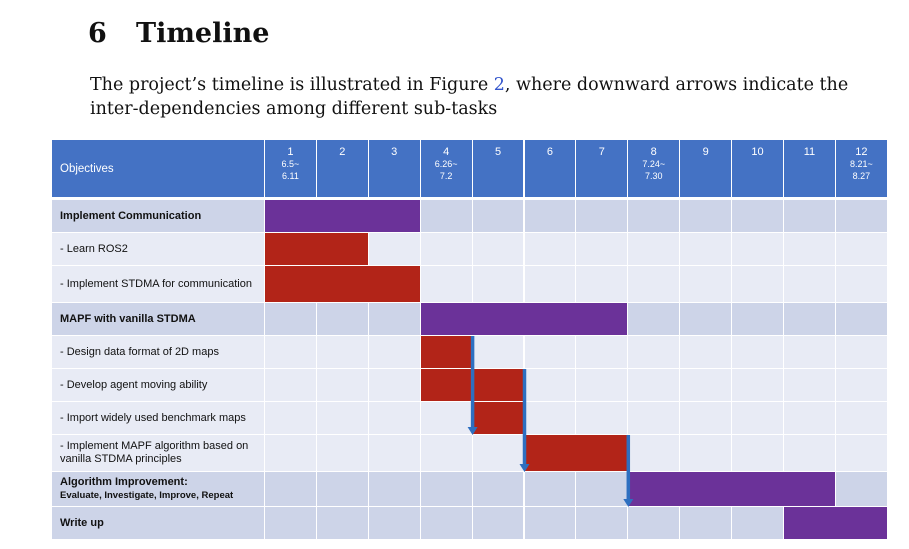  I want to click on week-header-12: 12 8.21~ 8.27, so click(861, 169).